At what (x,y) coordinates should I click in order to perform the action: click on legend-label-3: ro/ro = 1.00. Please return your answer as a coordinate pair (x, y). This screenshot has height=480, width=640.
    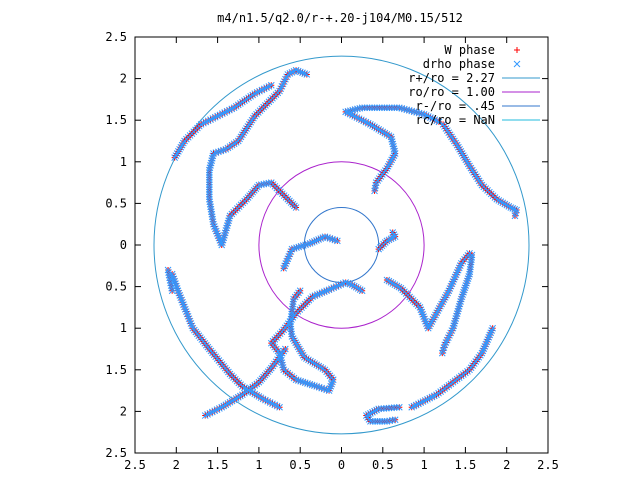
    Looking at the image, I should click on (451, 92).